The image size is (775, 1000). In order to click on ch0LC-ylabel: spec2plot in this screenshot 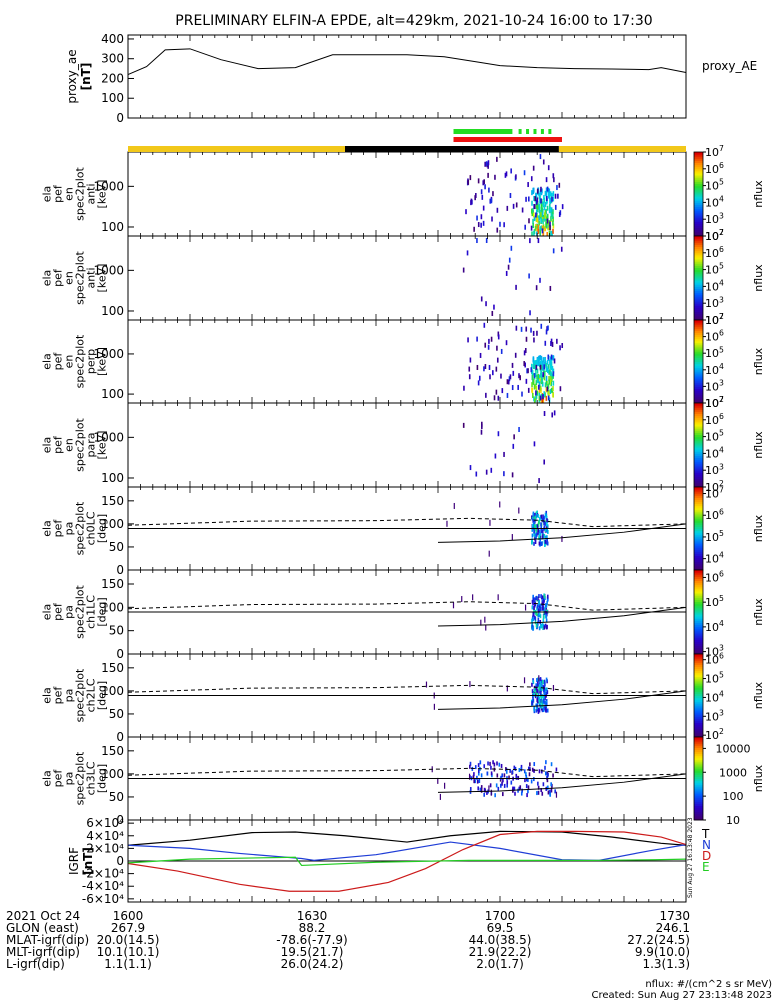, I will do `click(80, 528)`.